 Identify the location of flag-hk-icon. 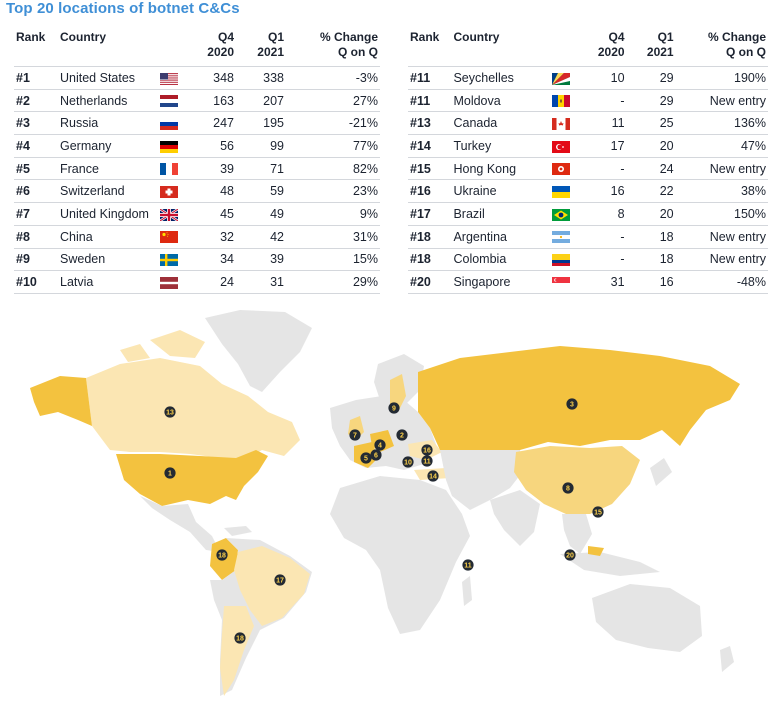
(560, 169).